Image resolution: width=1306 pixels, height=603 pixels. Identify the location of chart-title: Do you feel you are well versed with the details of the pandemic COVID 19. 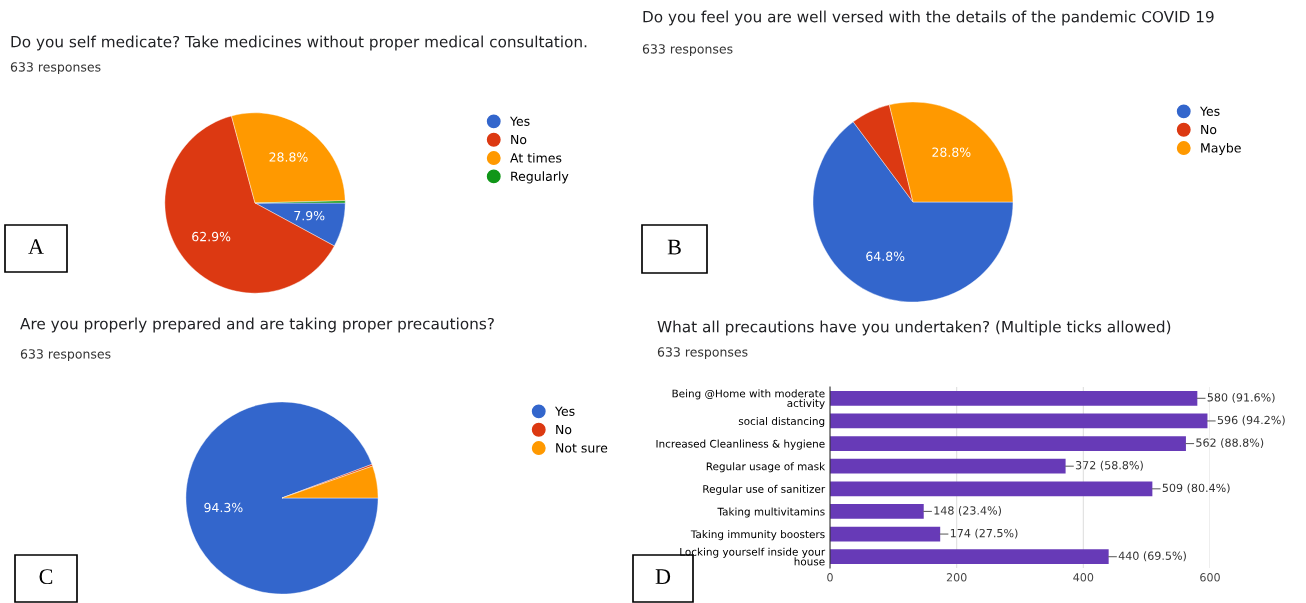
(928, 18).